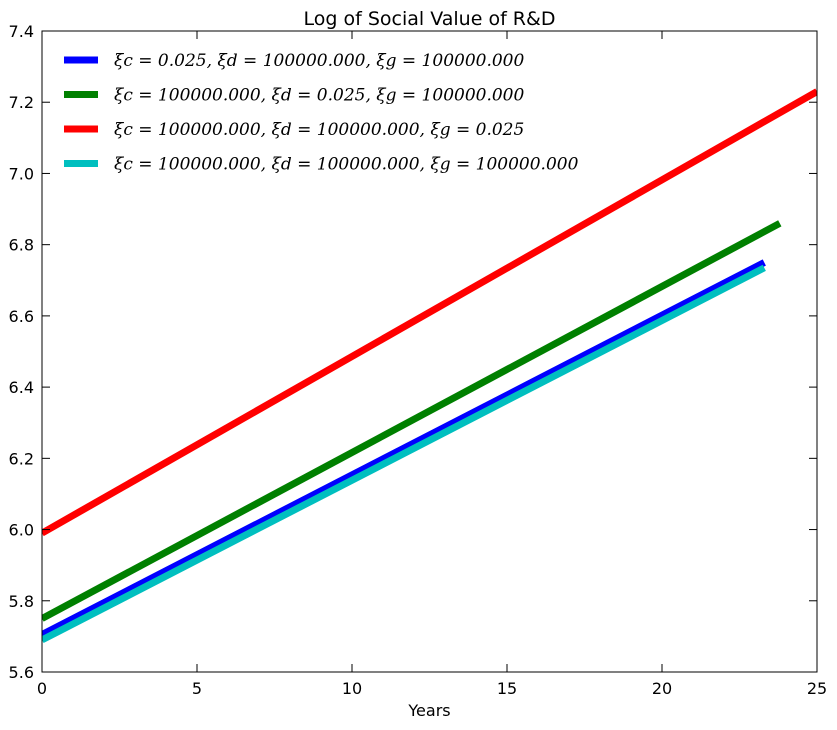 This screenshot has width=837, height=730. What do you see at coordinates (428, 710) in the screenshot?
I see `x-axis-title: Years` at bounding box center [428, 710].